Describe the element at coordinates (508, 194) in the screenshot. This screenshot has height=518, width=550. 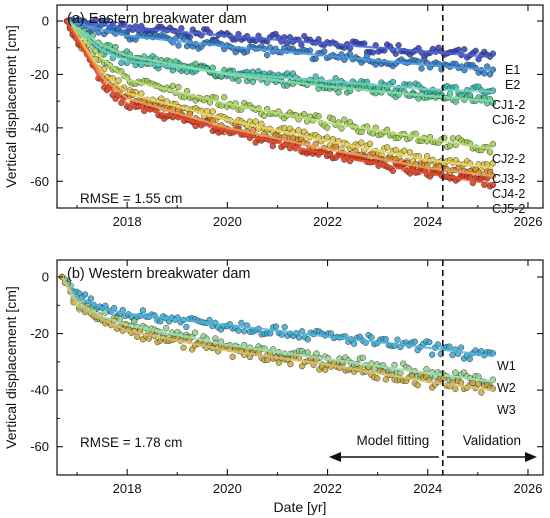
I see `series-label-cj4-2: CJ4-2` at that location.